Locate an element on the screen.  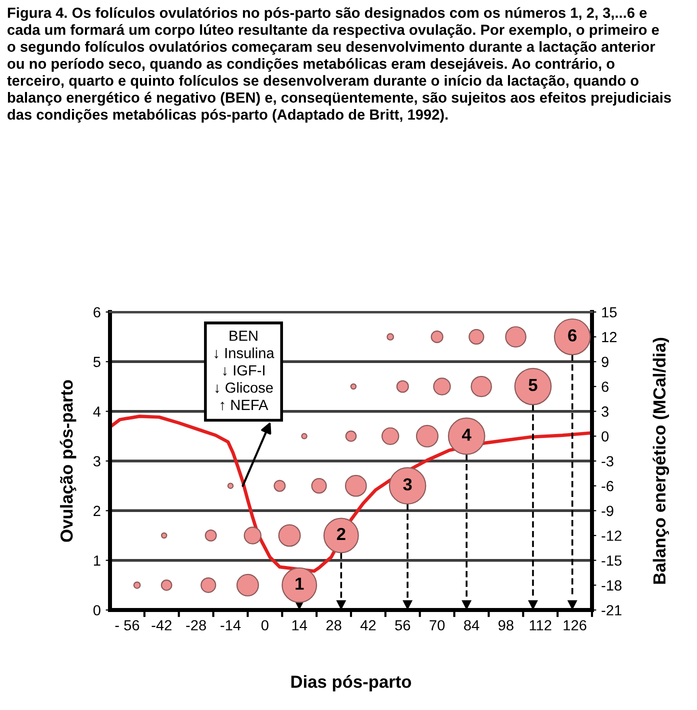
x-tick-label: -28 is located at coordinates (196, 625).